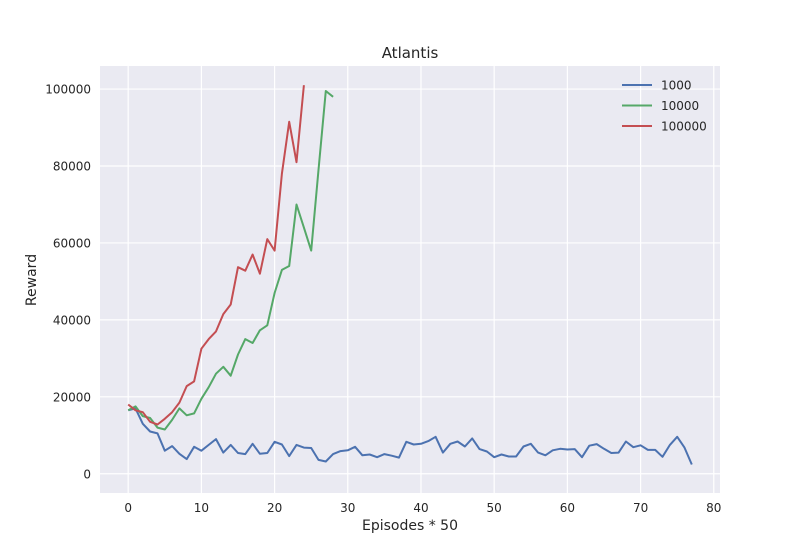 The width and height of the screenshot is (800, 554). I want to click on legend-label-100000: 100000, so click(684, 127).